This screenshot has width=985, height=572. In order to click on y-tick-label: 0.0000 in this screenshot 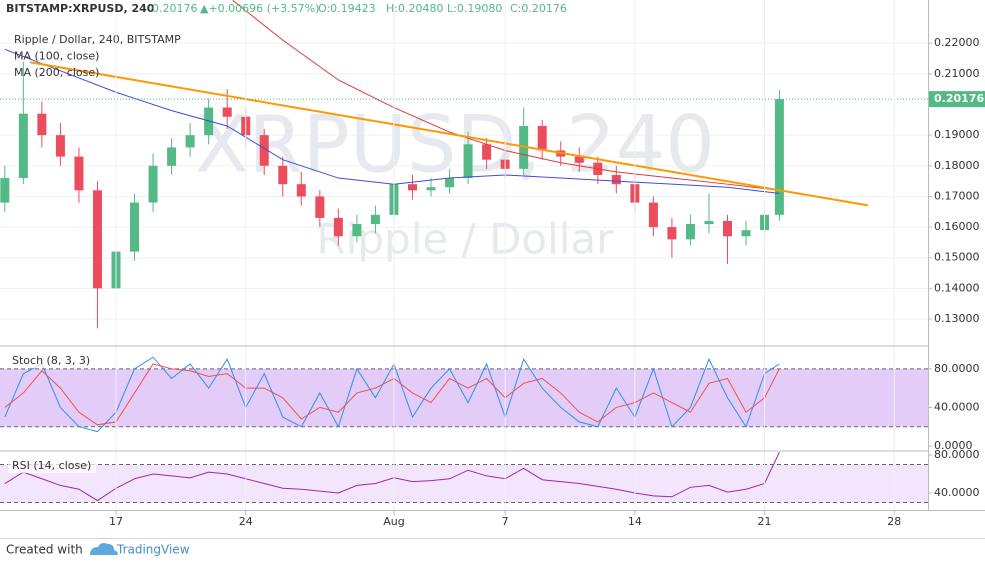, I will do `click(953, 445)`.